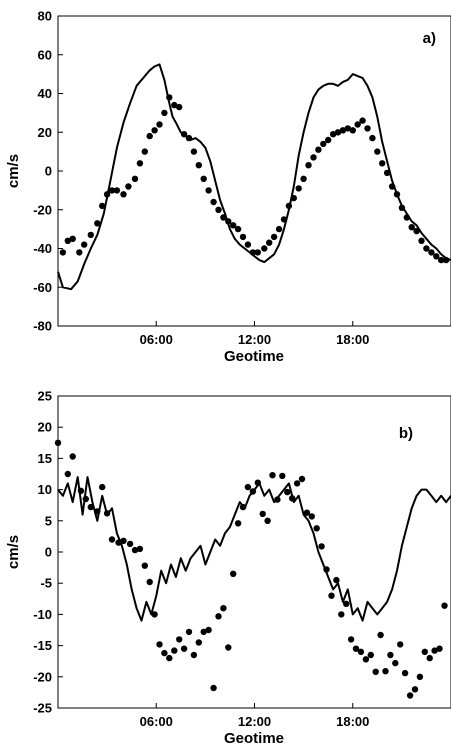  I want to click on panel-a-y-tick-label: 0, so click(48, 171).